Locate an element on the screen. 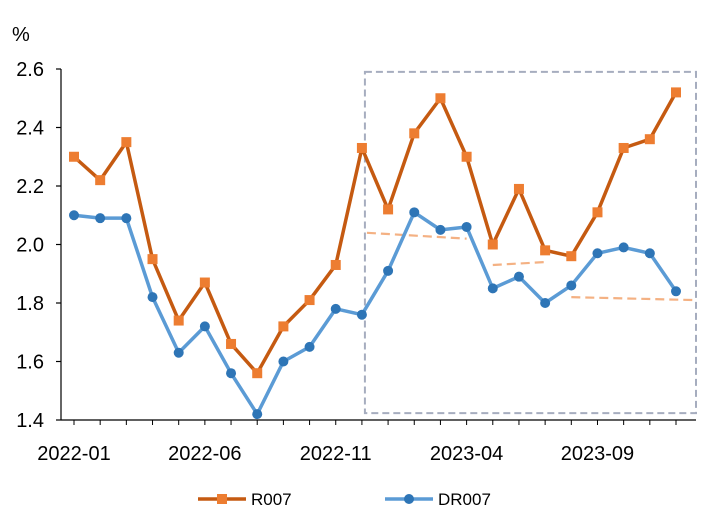  y-tick-label: 1.4 is located at coordinates (30, 421).